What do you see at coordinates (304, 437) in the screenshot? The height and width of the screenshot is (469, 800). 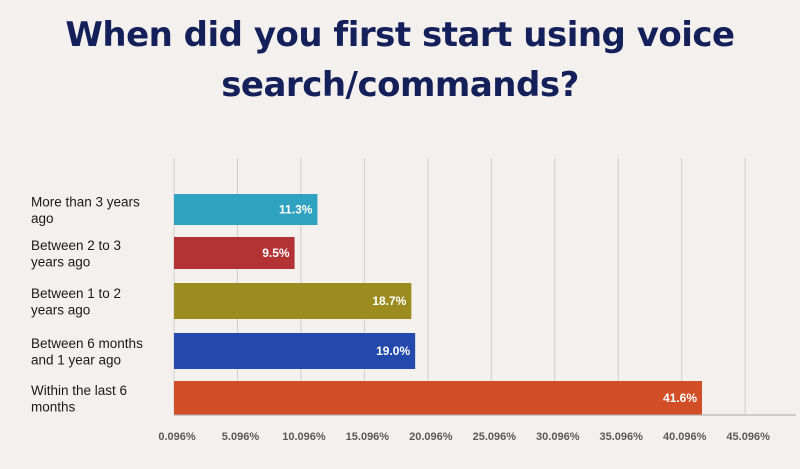 I see `tick-label-2: 10.096%` at bounding box center [304, 437].